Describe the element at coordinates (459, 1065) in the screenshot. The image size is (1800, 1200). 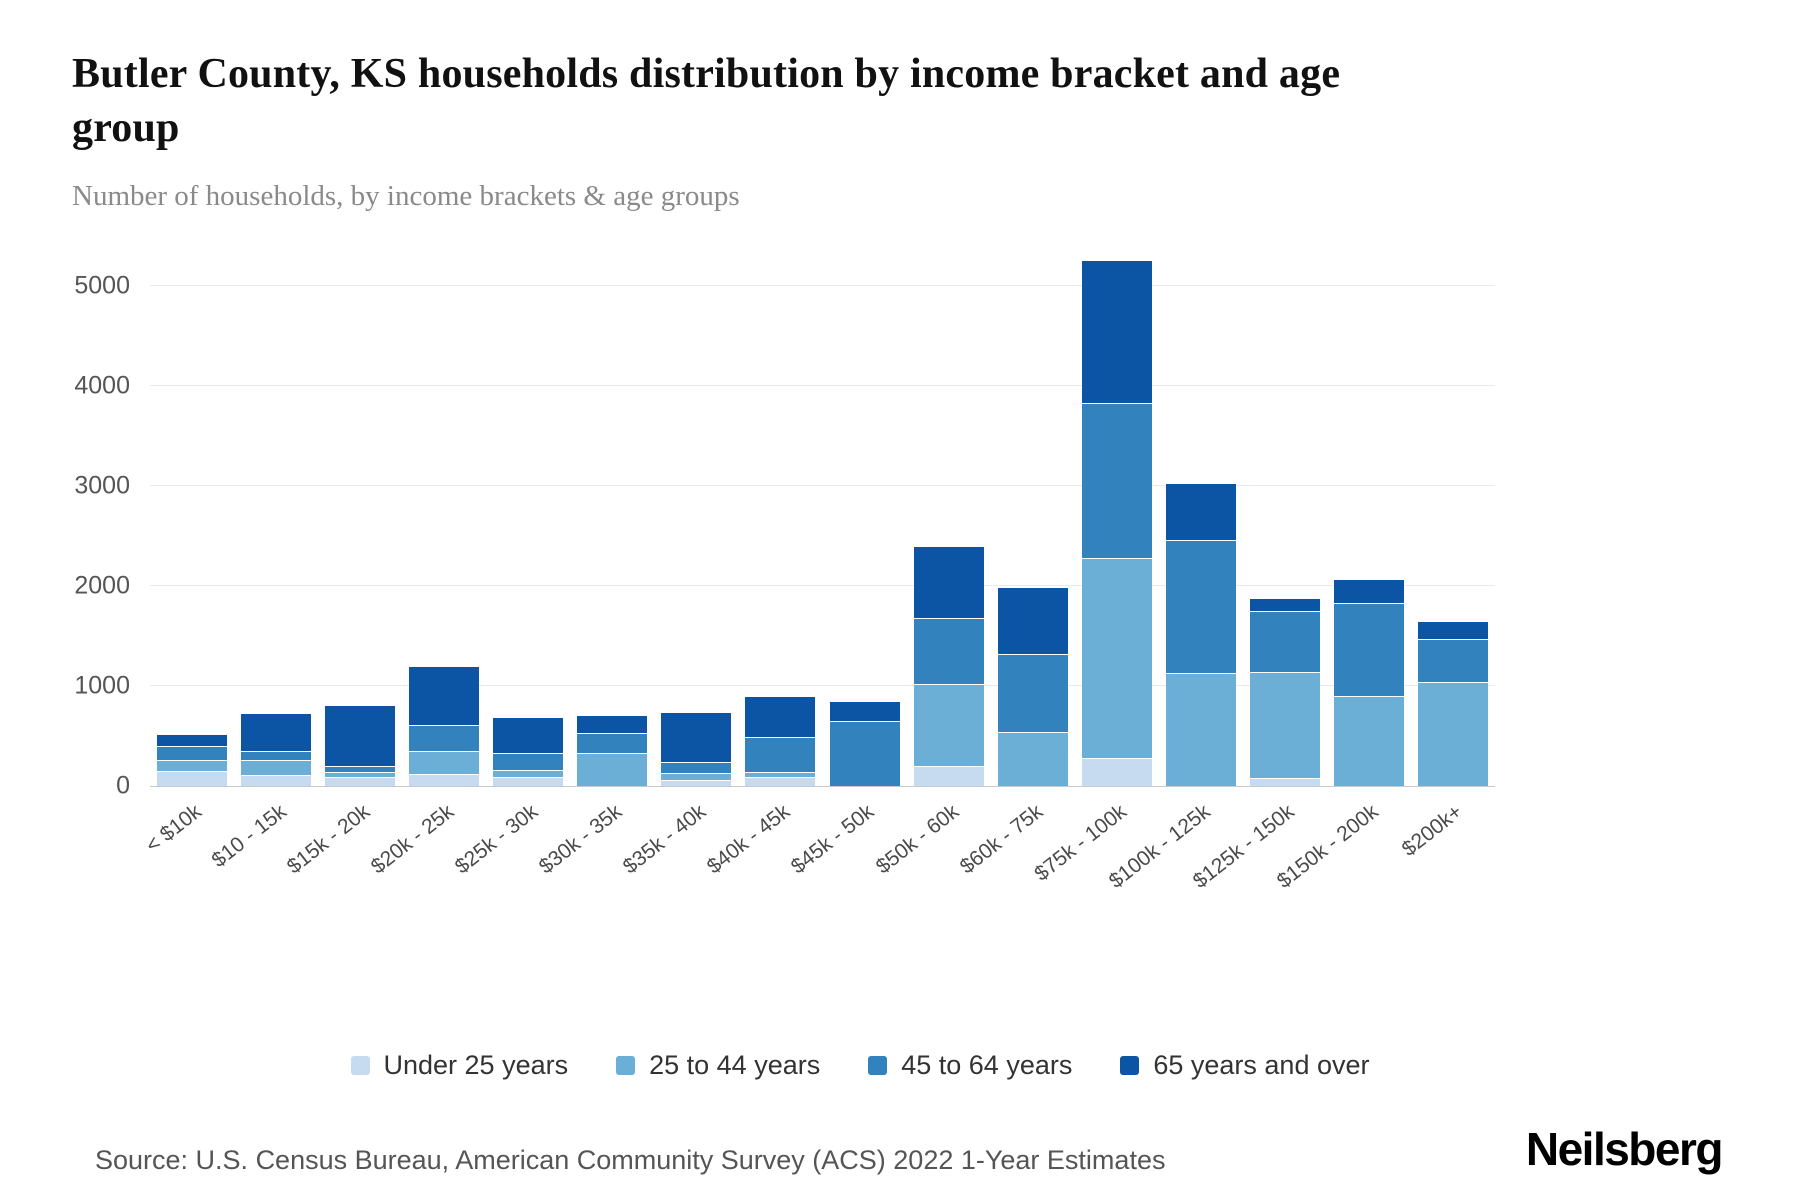
I see `legend-item: Under 25 years` at that location.